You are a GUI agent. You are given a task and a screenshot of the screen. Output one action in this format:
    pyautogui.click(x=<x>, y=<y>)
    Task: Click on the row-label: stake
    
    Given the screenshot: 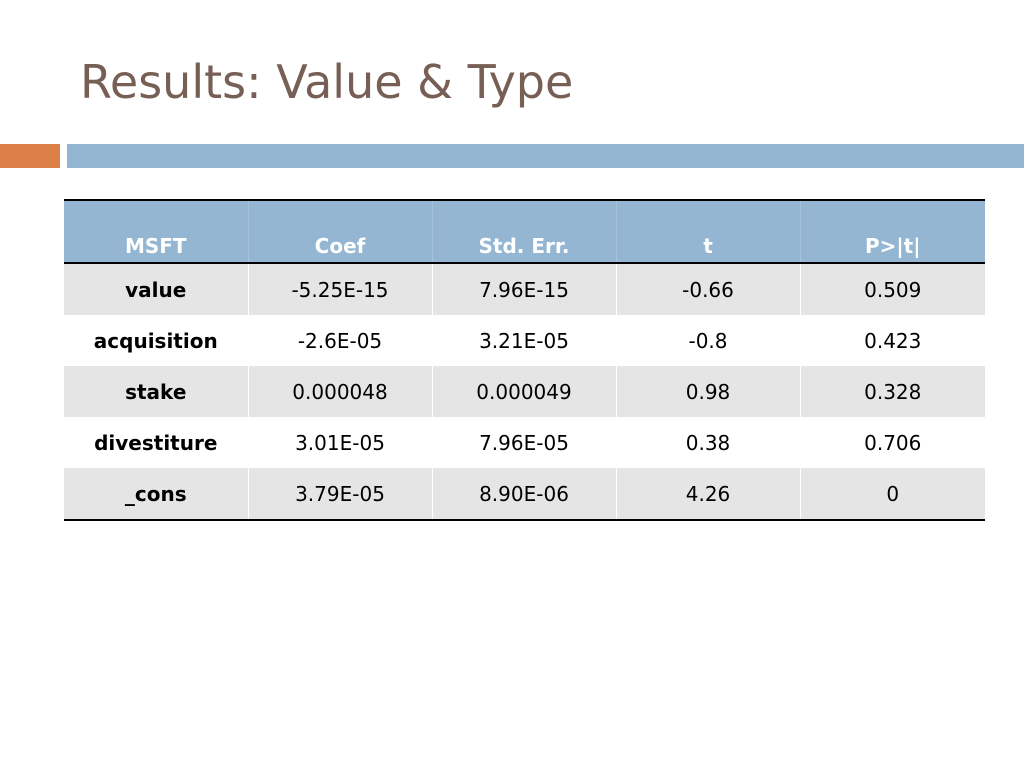 What is the action you would take?
    pyautogui.click(x=156, y=391)
    